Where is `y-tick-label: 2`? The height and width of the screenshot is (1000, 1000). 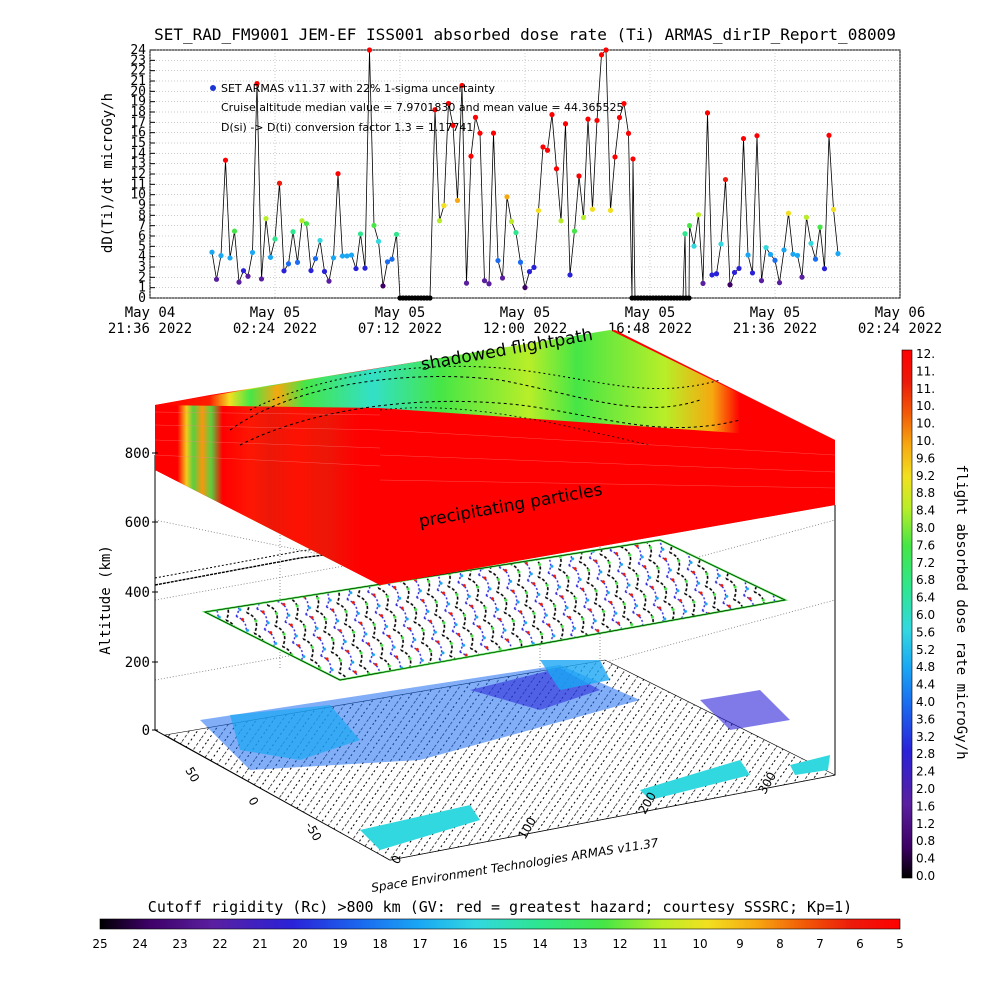
y-tick-label: 2 is located at coordinates (142, 277).